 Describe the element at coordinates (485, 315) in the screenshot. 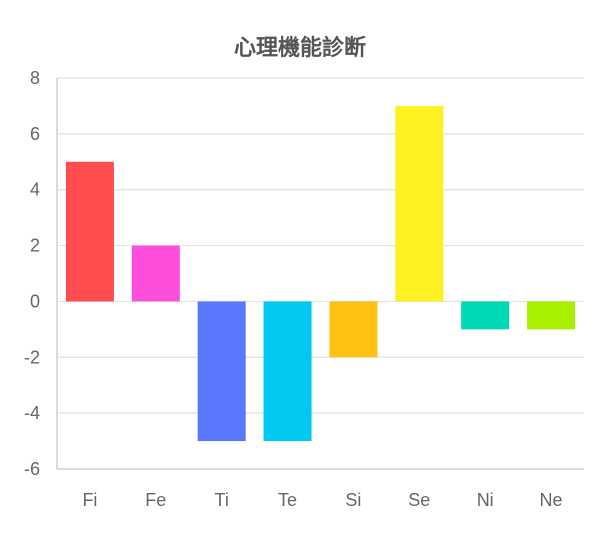

I see `bar-ni` at that location.